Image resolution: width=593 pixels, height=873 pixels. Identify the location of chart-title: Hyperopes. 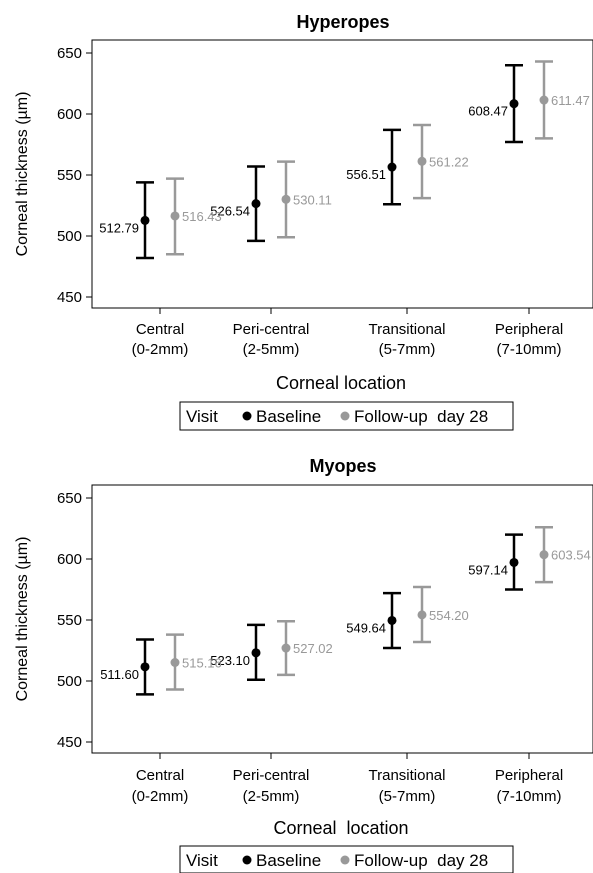
(342, 22).